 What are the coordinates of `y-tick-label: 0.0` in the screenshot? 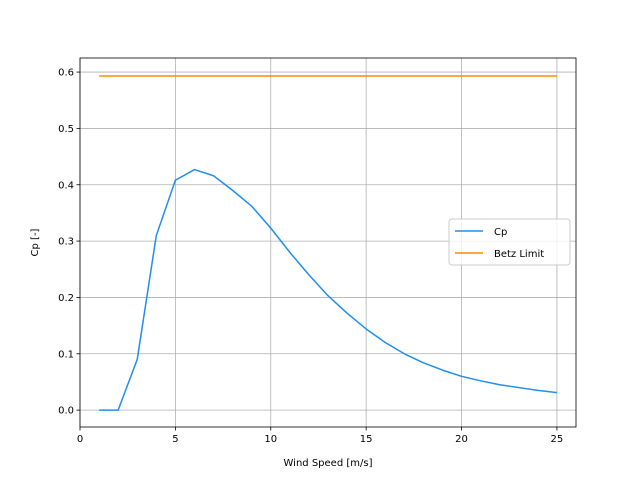 It's located at (66, 411).